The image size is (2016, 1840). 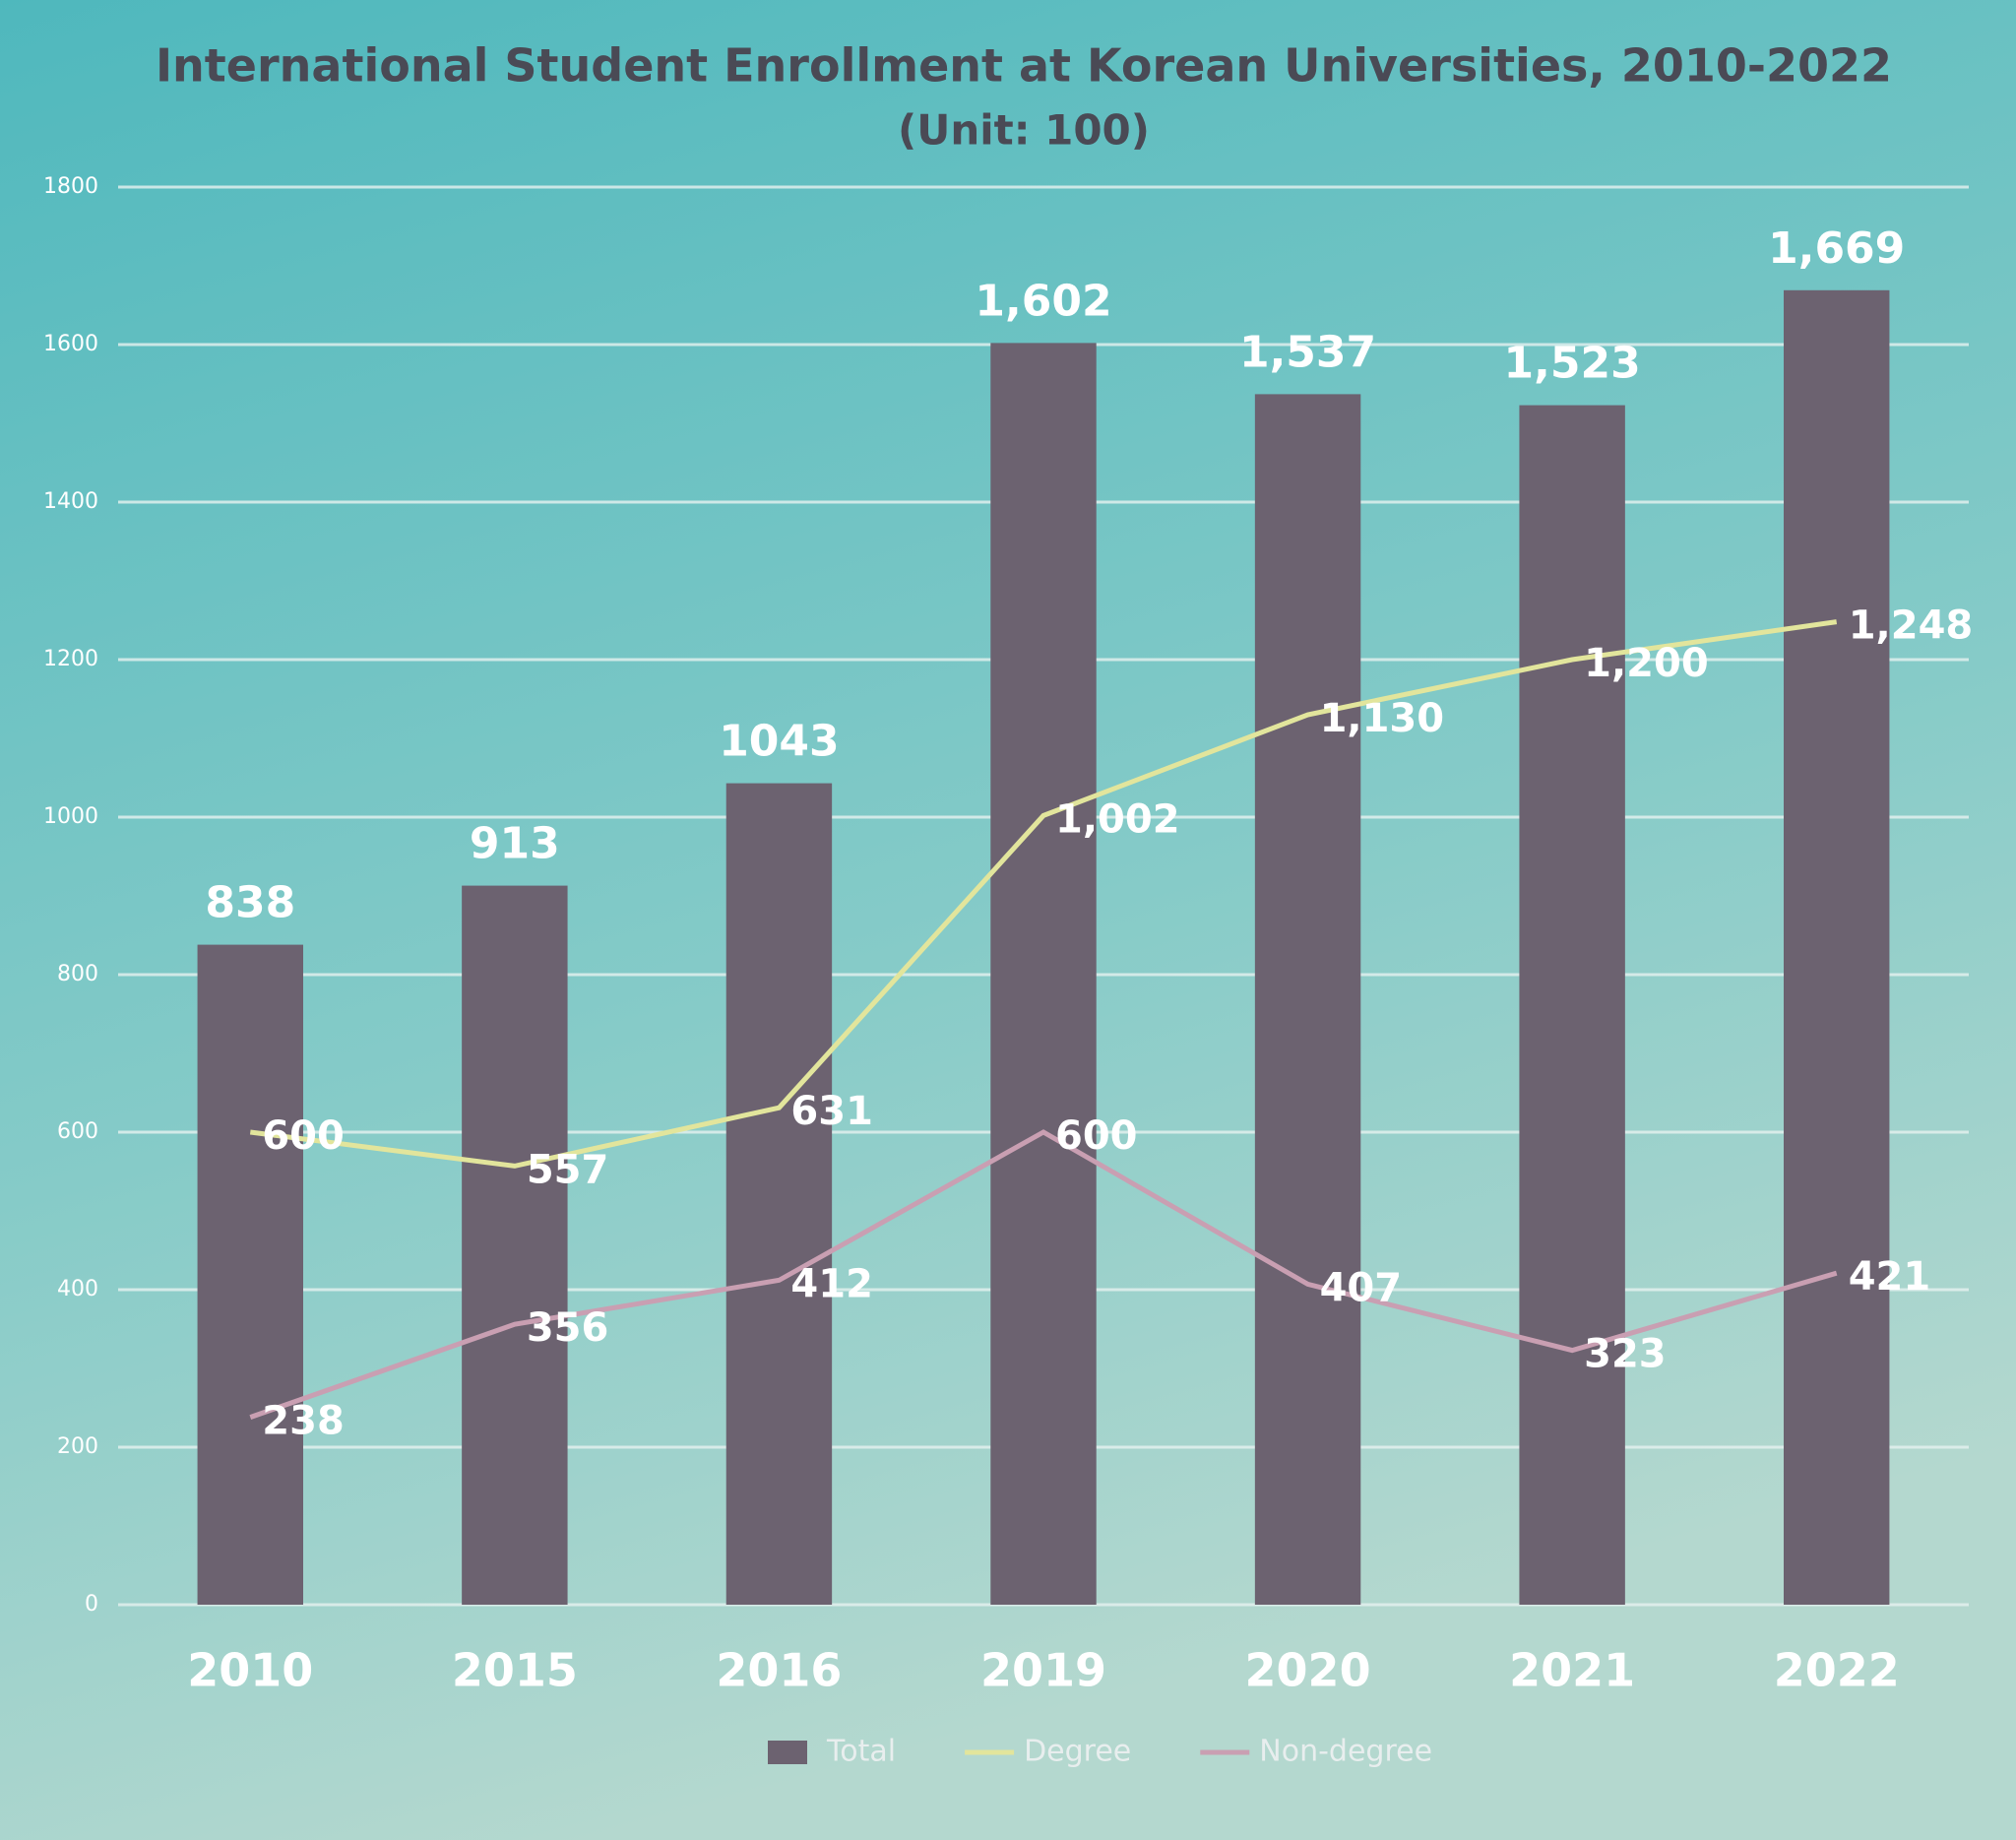 What do you see at coordinates (77, 1289) in the screenshot?
I see `y-tick-label: 400` at bounding box center [77, 1289].